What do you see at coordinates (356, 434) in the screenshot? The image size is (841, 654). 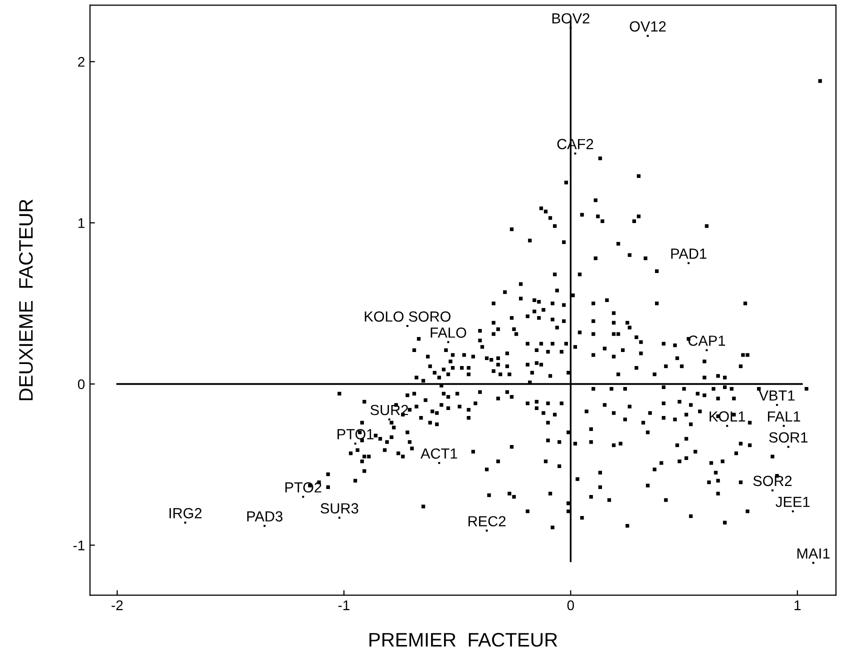 I see `data-label: PTO1` at bounding box center [356, 434].